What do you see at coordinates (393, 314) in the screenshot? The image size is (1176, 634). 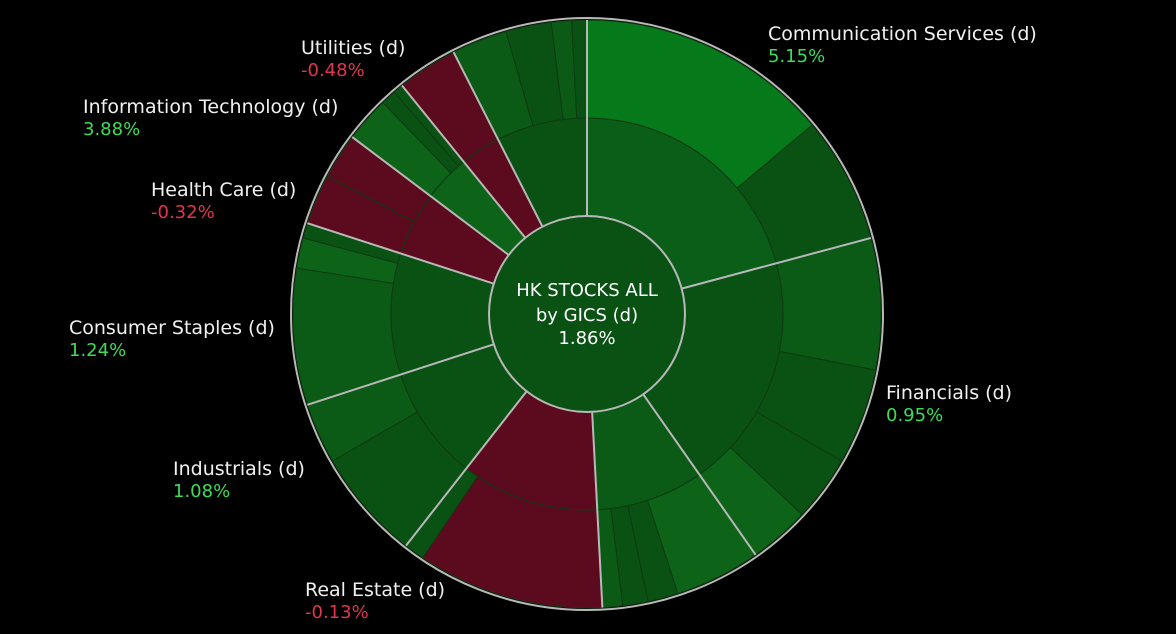 I see `sector-consumer-staples` at bounding box center [393, 314].